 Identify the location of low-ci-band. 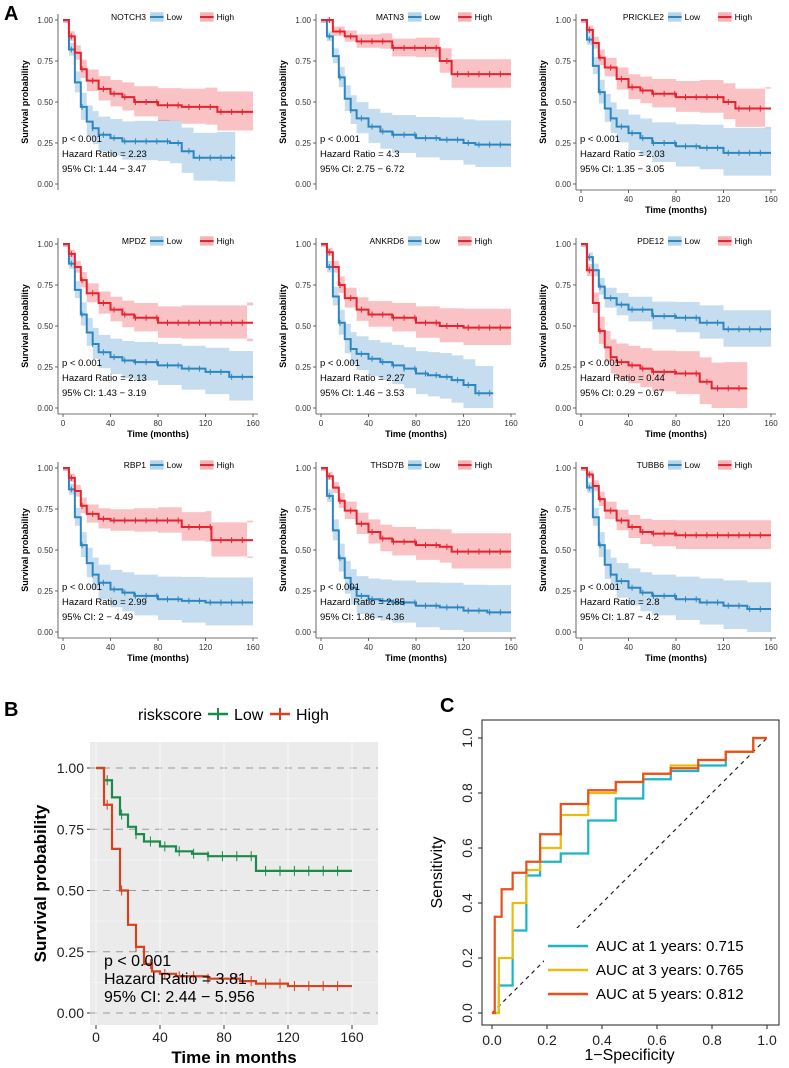
(676, 99).